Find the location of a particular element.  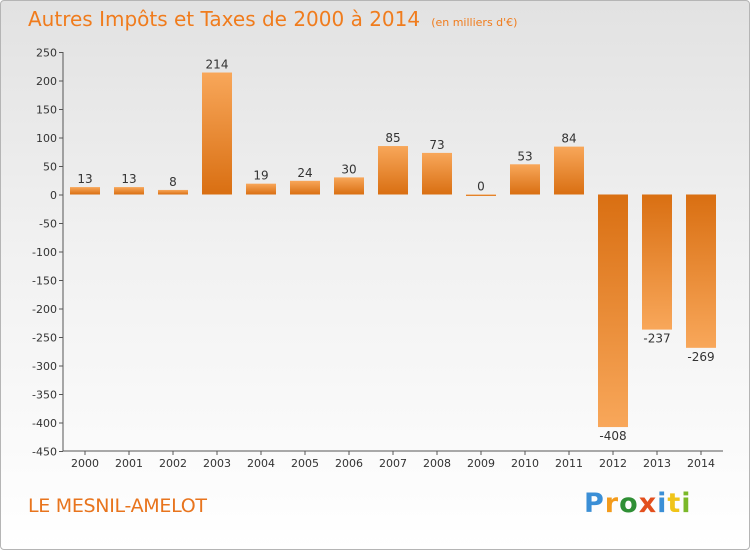

y-tick-label: 0 is located at coordinates (53, 195).